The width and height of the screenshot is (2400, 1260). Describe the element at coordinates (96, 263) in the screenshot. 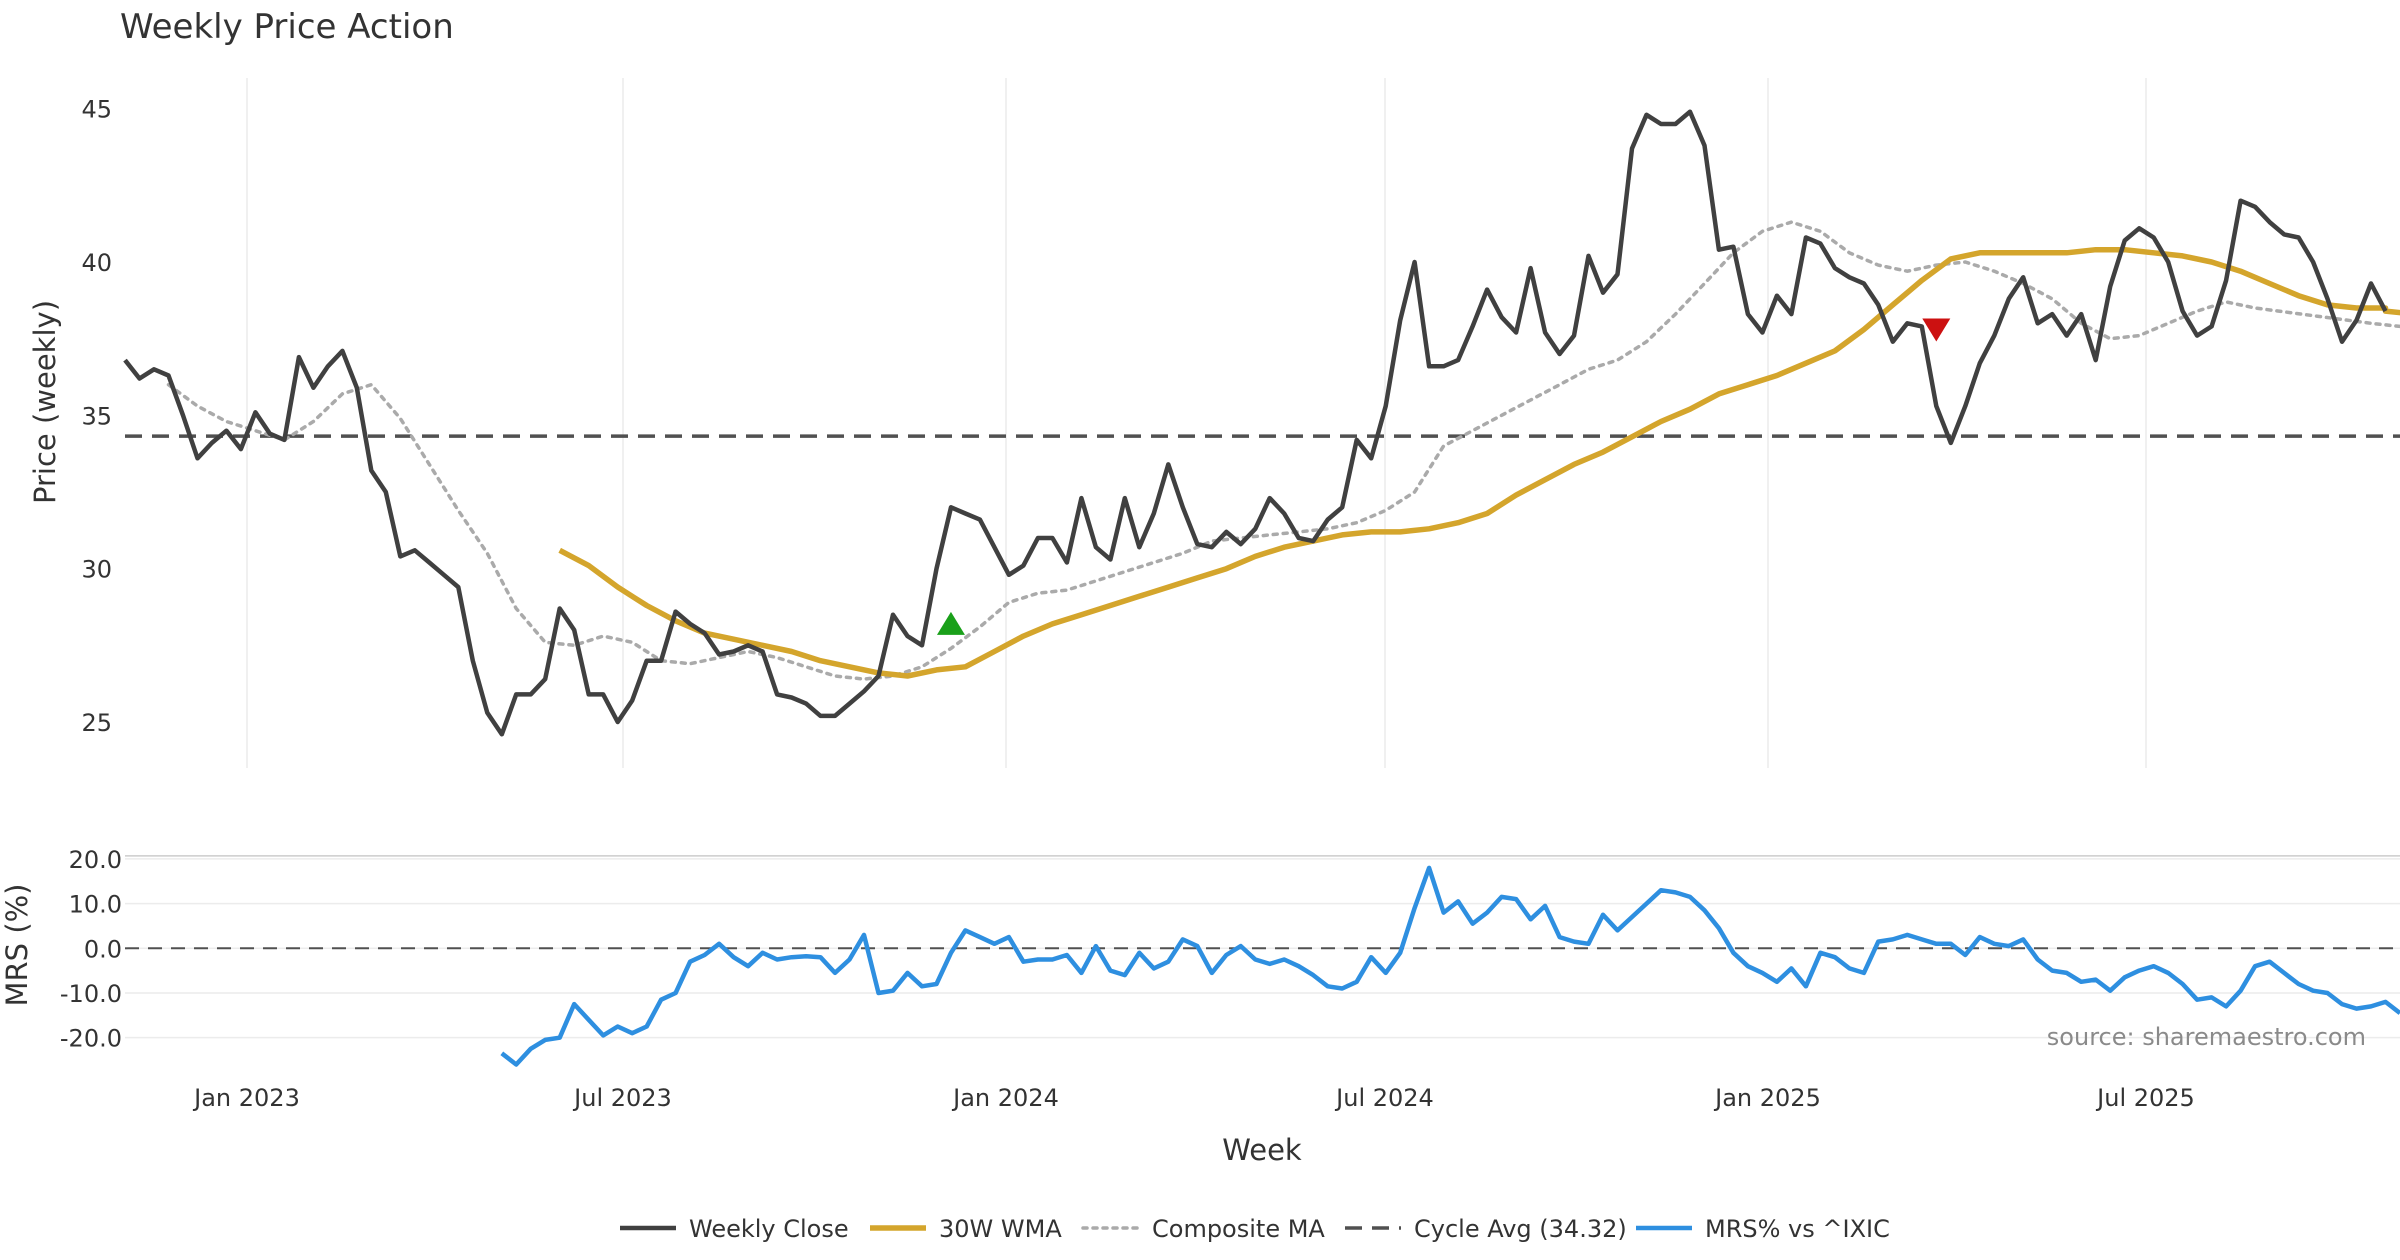

I see `price-y-tick-label: 40` at that location.